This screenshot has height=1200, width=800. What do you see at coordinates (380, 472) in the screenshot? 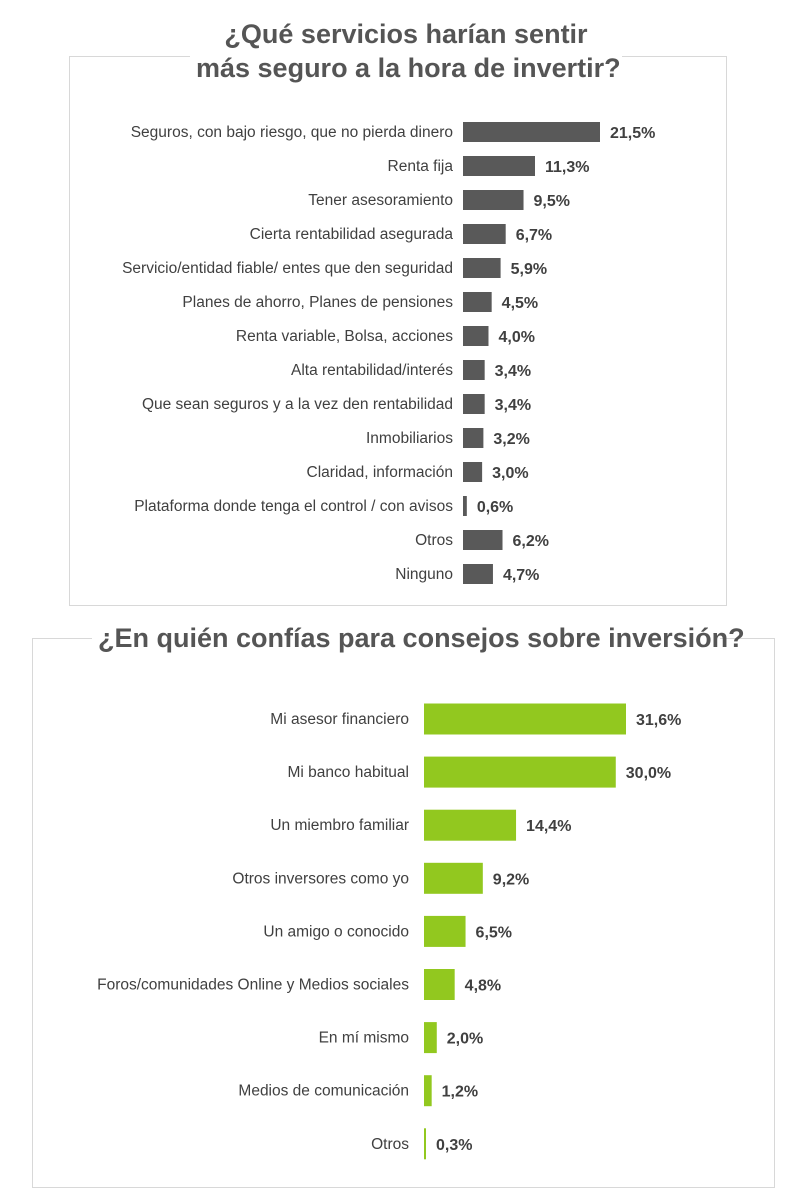
I see `category-label: Claridad, información` at bounding box center [380, 472].